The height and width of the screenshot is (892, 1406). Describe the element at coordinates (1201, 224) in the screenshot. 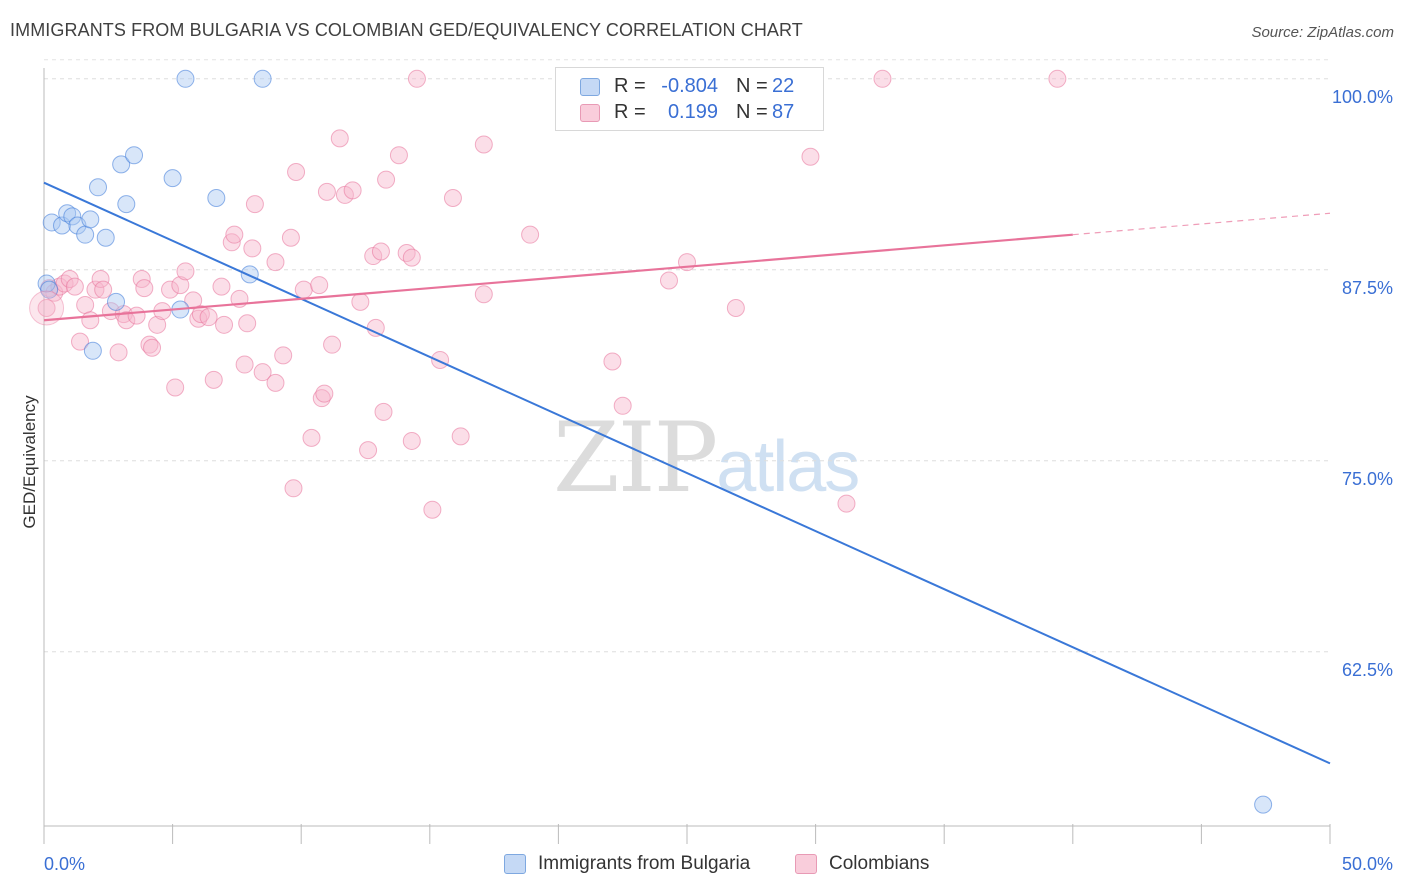

I see `colombians-trendline-extension` at that location.